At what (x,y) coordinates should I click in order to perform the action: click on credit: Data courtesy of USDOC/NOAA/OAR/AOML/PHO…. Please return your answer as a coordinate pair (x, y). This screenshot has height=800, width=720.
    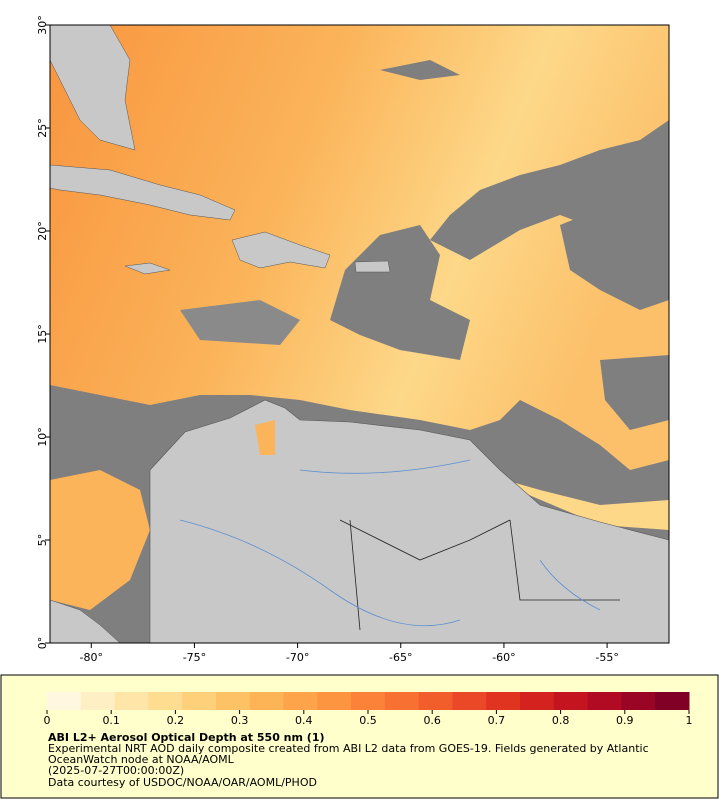
    Looking at the image, I should click on (182, 782).